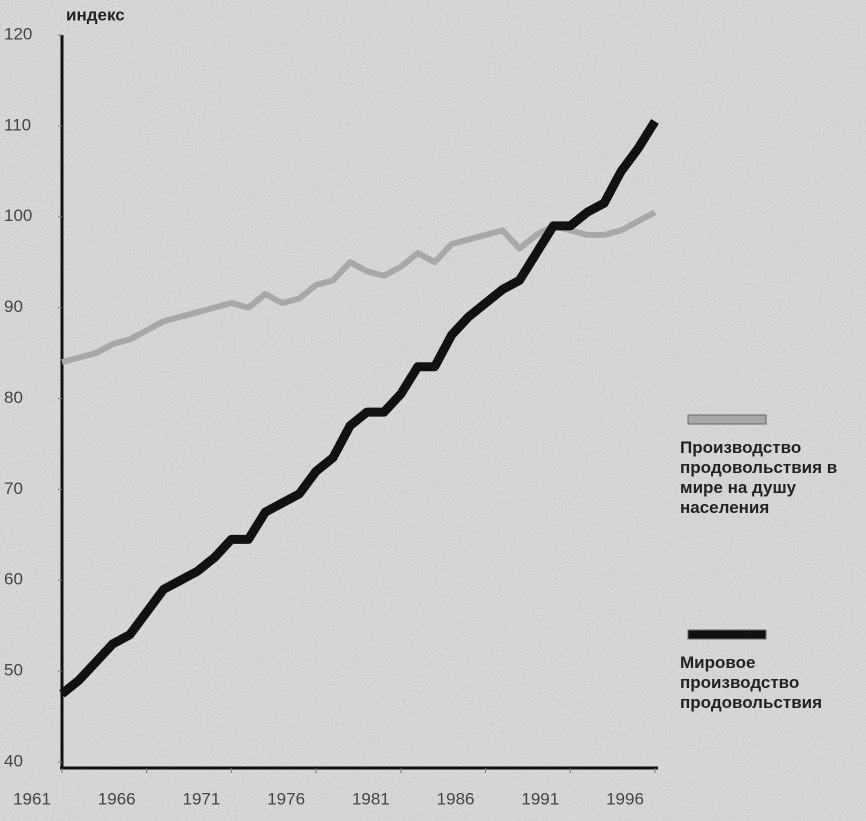 The image size is (866, 821). I want to click on y-tick-label: 120, so click(18, 33).